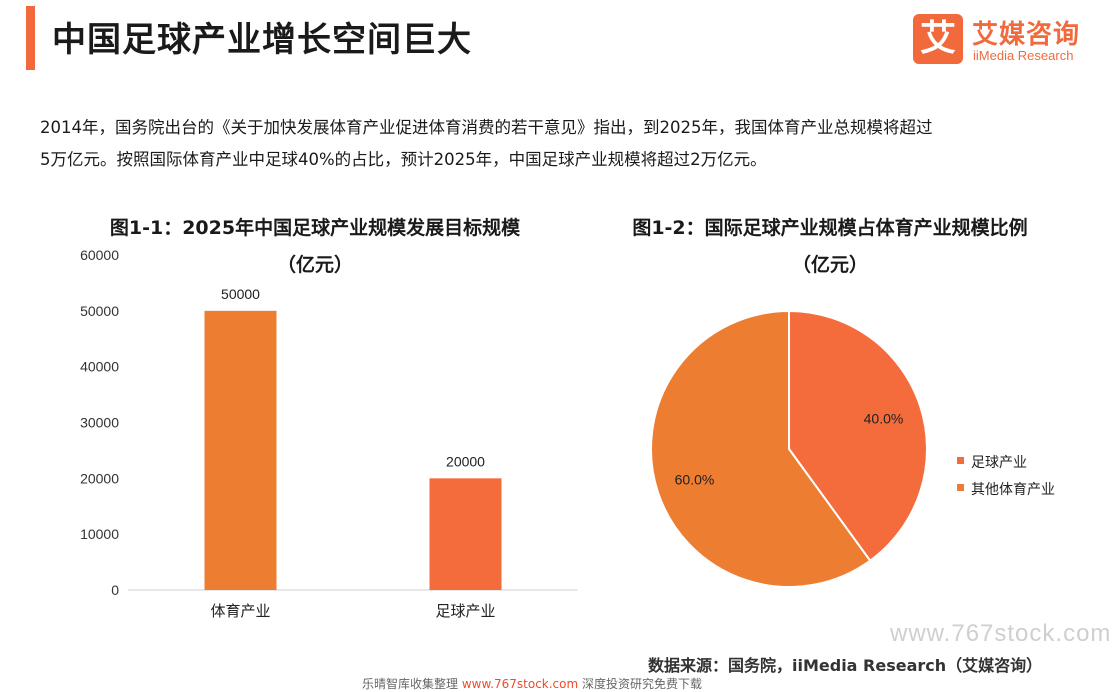 The width and height of the screenshot is (1114, 692). What do you see at coordinates (240, 611) in the screenshot?
I see `x-category-label: 体育产业` at bounding box center [240, 611].